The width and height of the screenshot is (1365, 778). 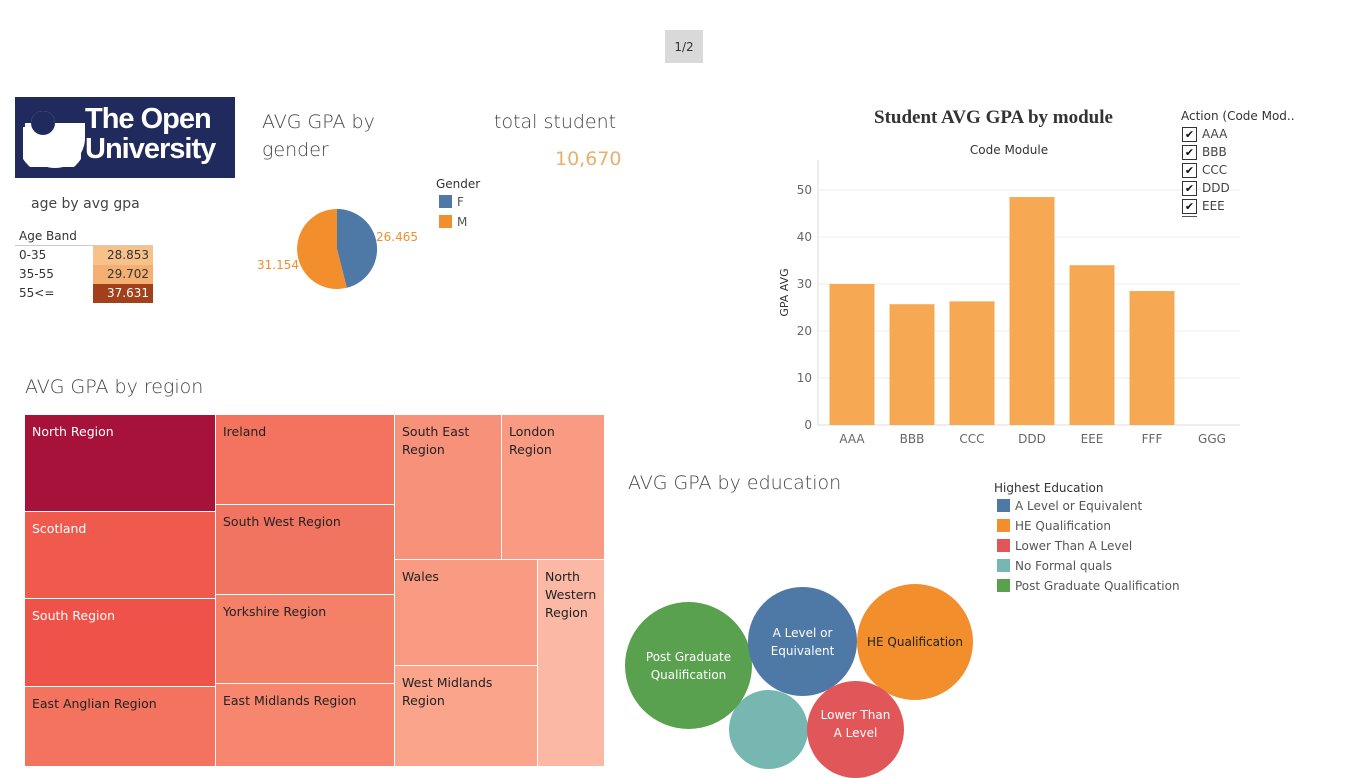 What do you see at coordinates (1097, 586) in the screenshot?
I see `education-legend-label: Post Graduate Qualification` at bounding box center [1097, 586].